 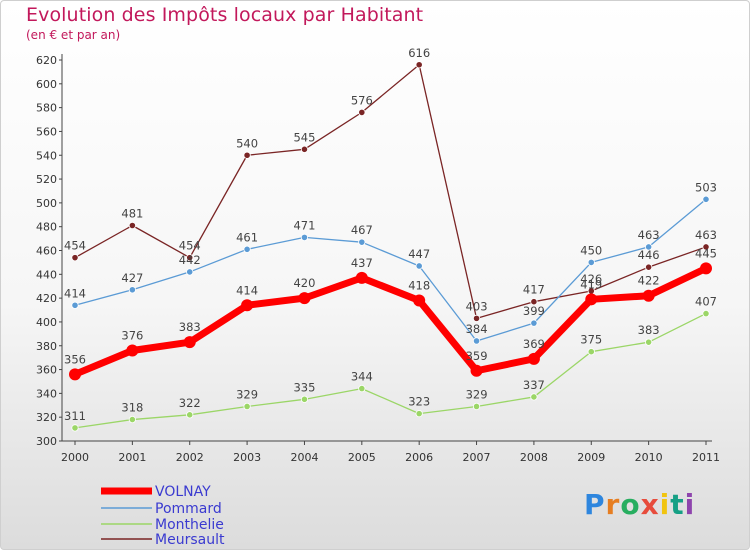 I want to click on data-label: 384, so click(x=477, y=329).